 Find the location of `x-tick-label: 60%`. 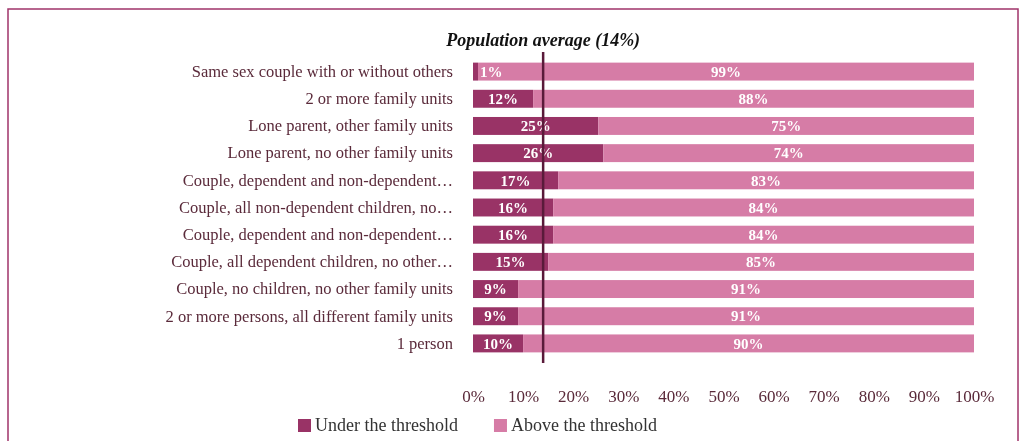

x-tick-label: 60% is located at coordinates (774, 397).